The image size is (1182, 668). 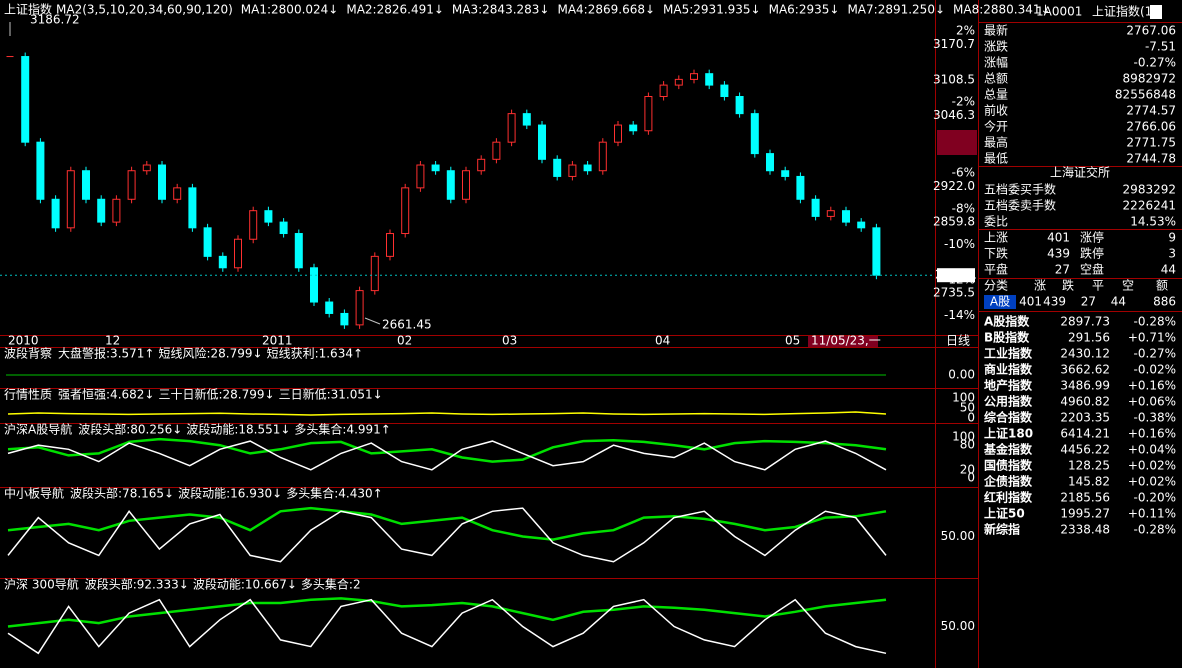 I want to click on index-value: 3486.99, so click(x=1085, y=386).